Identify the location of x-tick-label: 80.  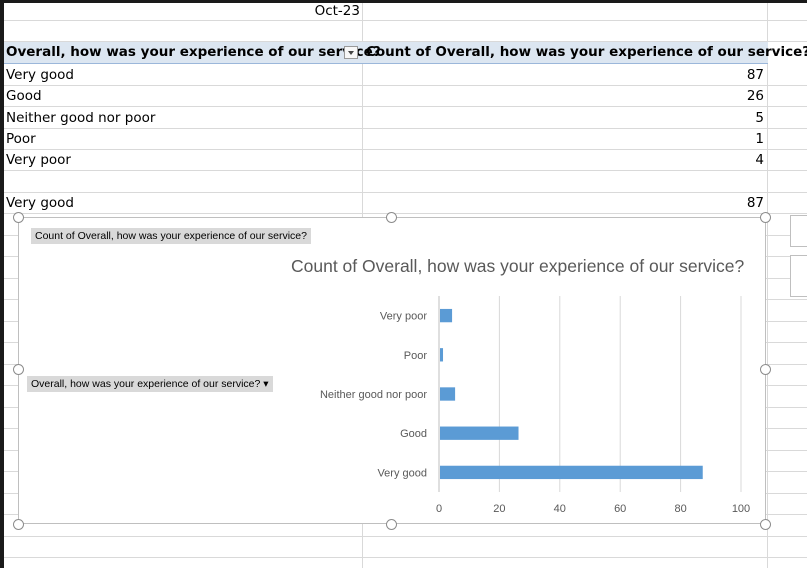
(680, 509).